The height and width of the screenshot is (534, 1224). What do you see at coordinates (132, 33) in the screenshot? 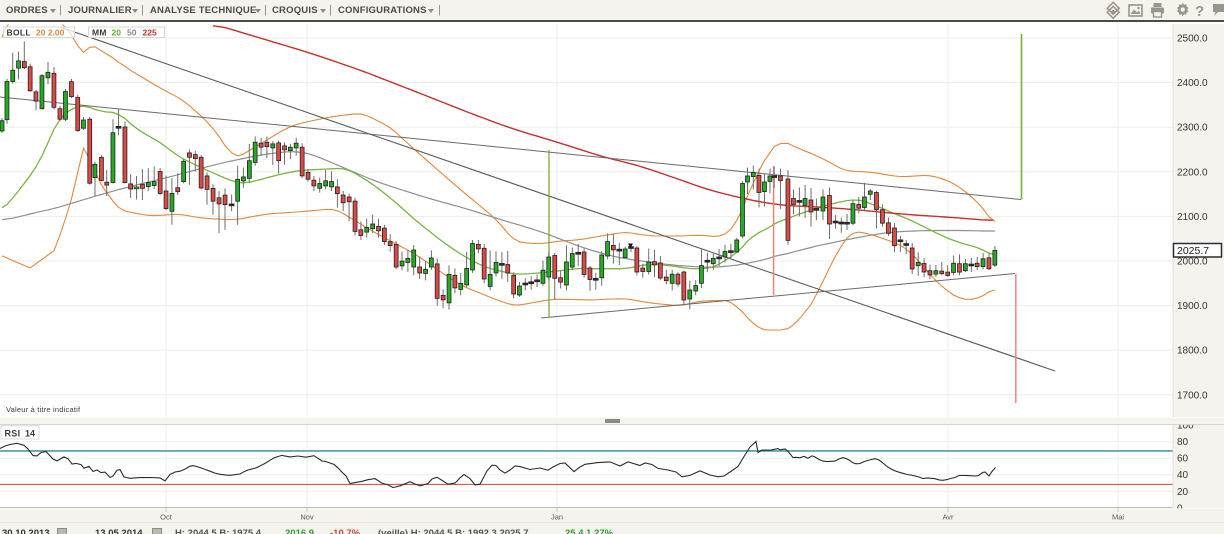
I see `svg-text: 50` at bounding box center [132, 33].